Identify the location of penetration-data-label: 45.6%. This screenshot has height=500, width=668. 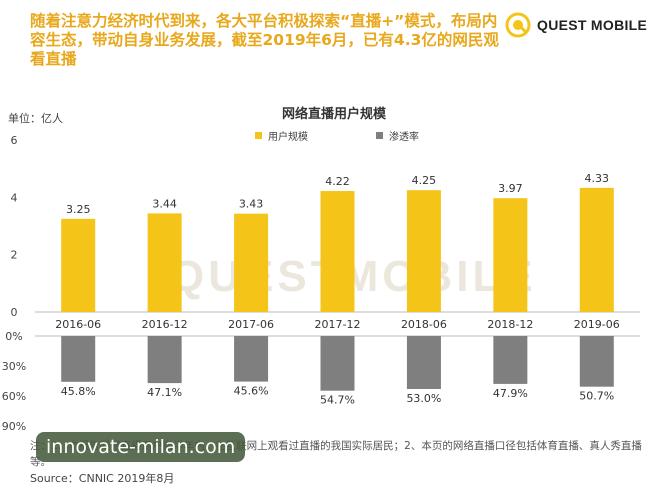
(251, 391).